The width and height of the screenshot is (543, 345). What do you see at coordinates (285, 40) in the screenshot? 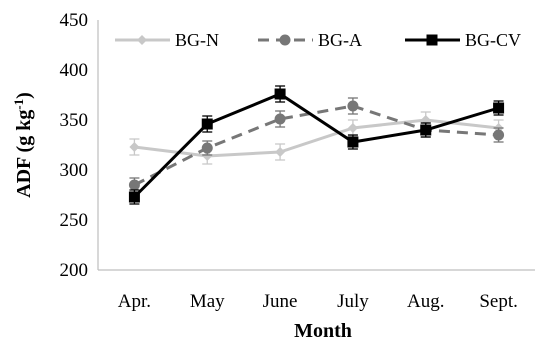
I see `legend-marker-bg-a` at bounding box center [285, 40].